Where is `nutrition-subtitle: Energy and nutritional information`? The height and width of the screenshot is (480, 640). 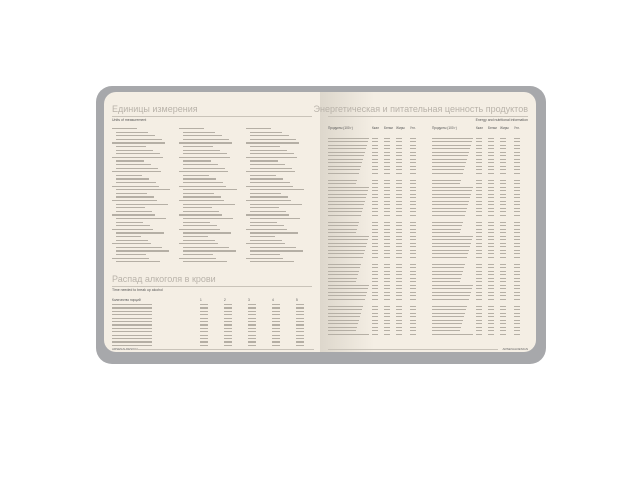
nutrition-subtitle: Energy and nutritional information is located at coordinates (501, 120).